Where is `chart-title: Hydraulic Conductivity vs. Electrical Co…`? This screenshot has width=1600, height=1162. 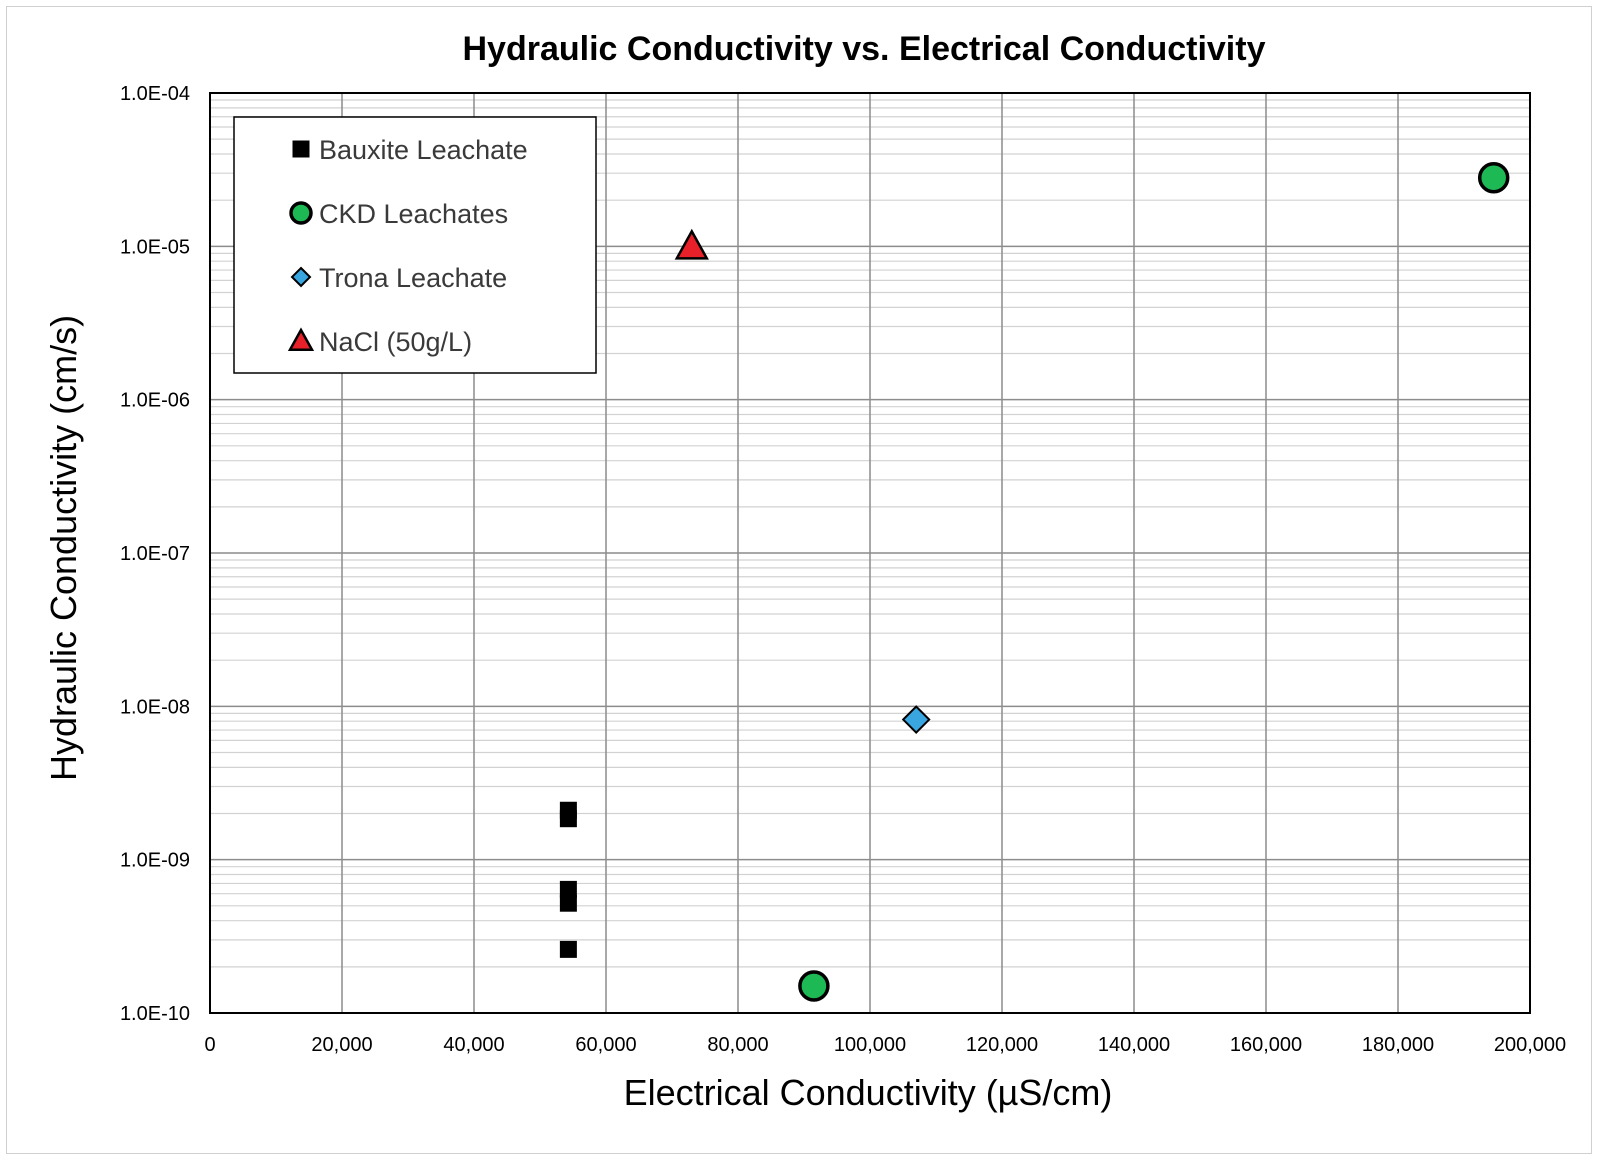
chart-title: Hydraulic Conductivity vs. Electrical Co… is located at coordinates (864, 49).